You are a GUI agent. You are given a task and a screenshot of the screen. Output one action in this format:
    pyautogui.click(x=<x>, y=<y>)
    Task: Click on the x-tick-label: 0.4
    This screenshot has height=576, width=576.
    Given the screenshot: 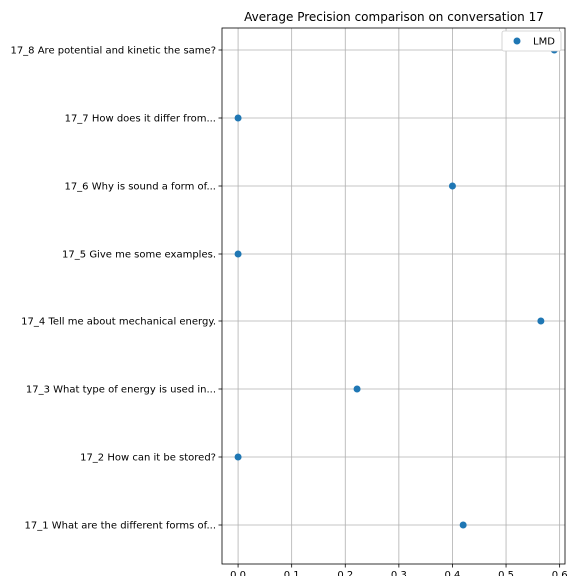 What is the action you would take?
    pyautogui.click(x=453, y=573)
    